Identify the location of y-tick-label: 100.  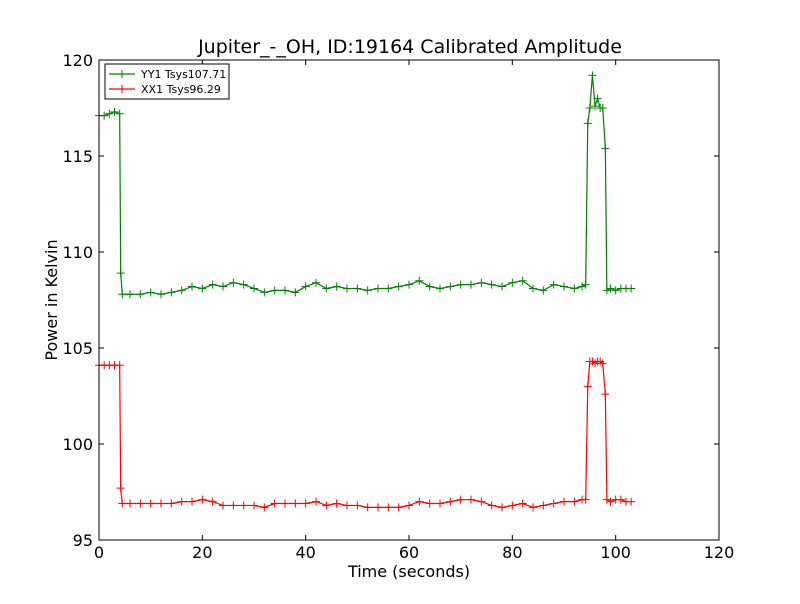
(77, 444).